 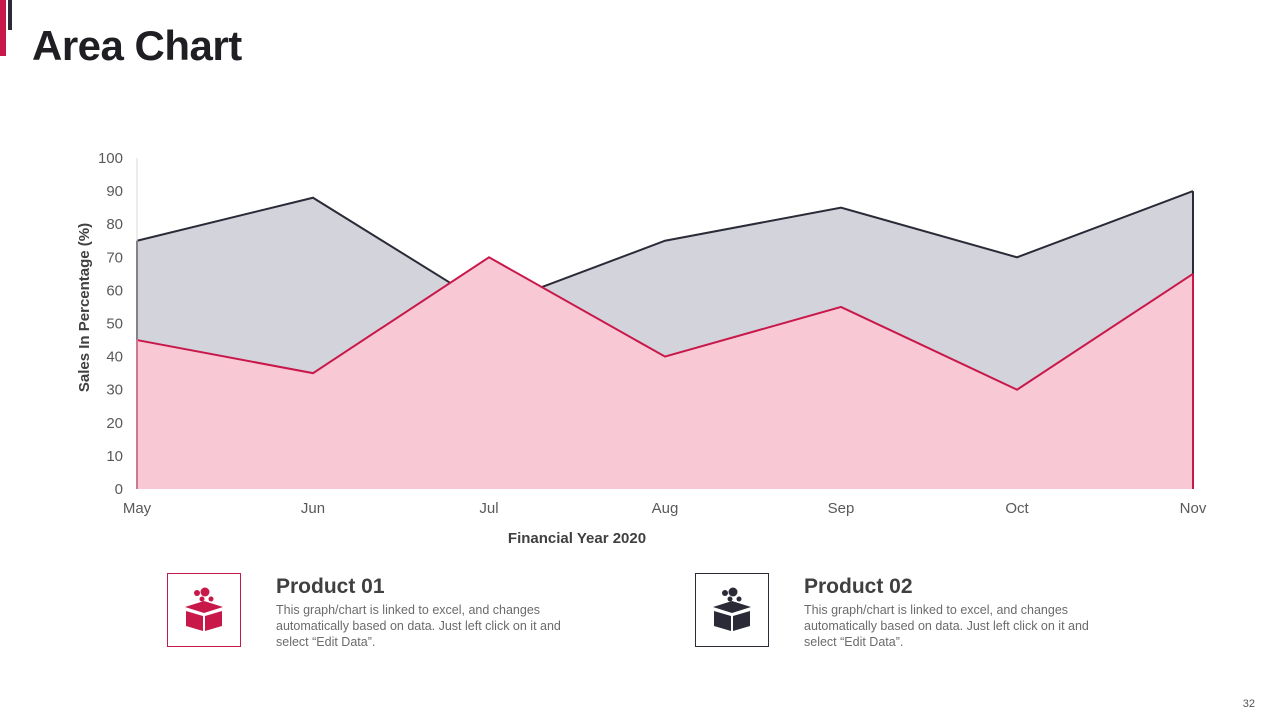 I want to click on x-tick-label: Nov, so click(x=1193, y=508).